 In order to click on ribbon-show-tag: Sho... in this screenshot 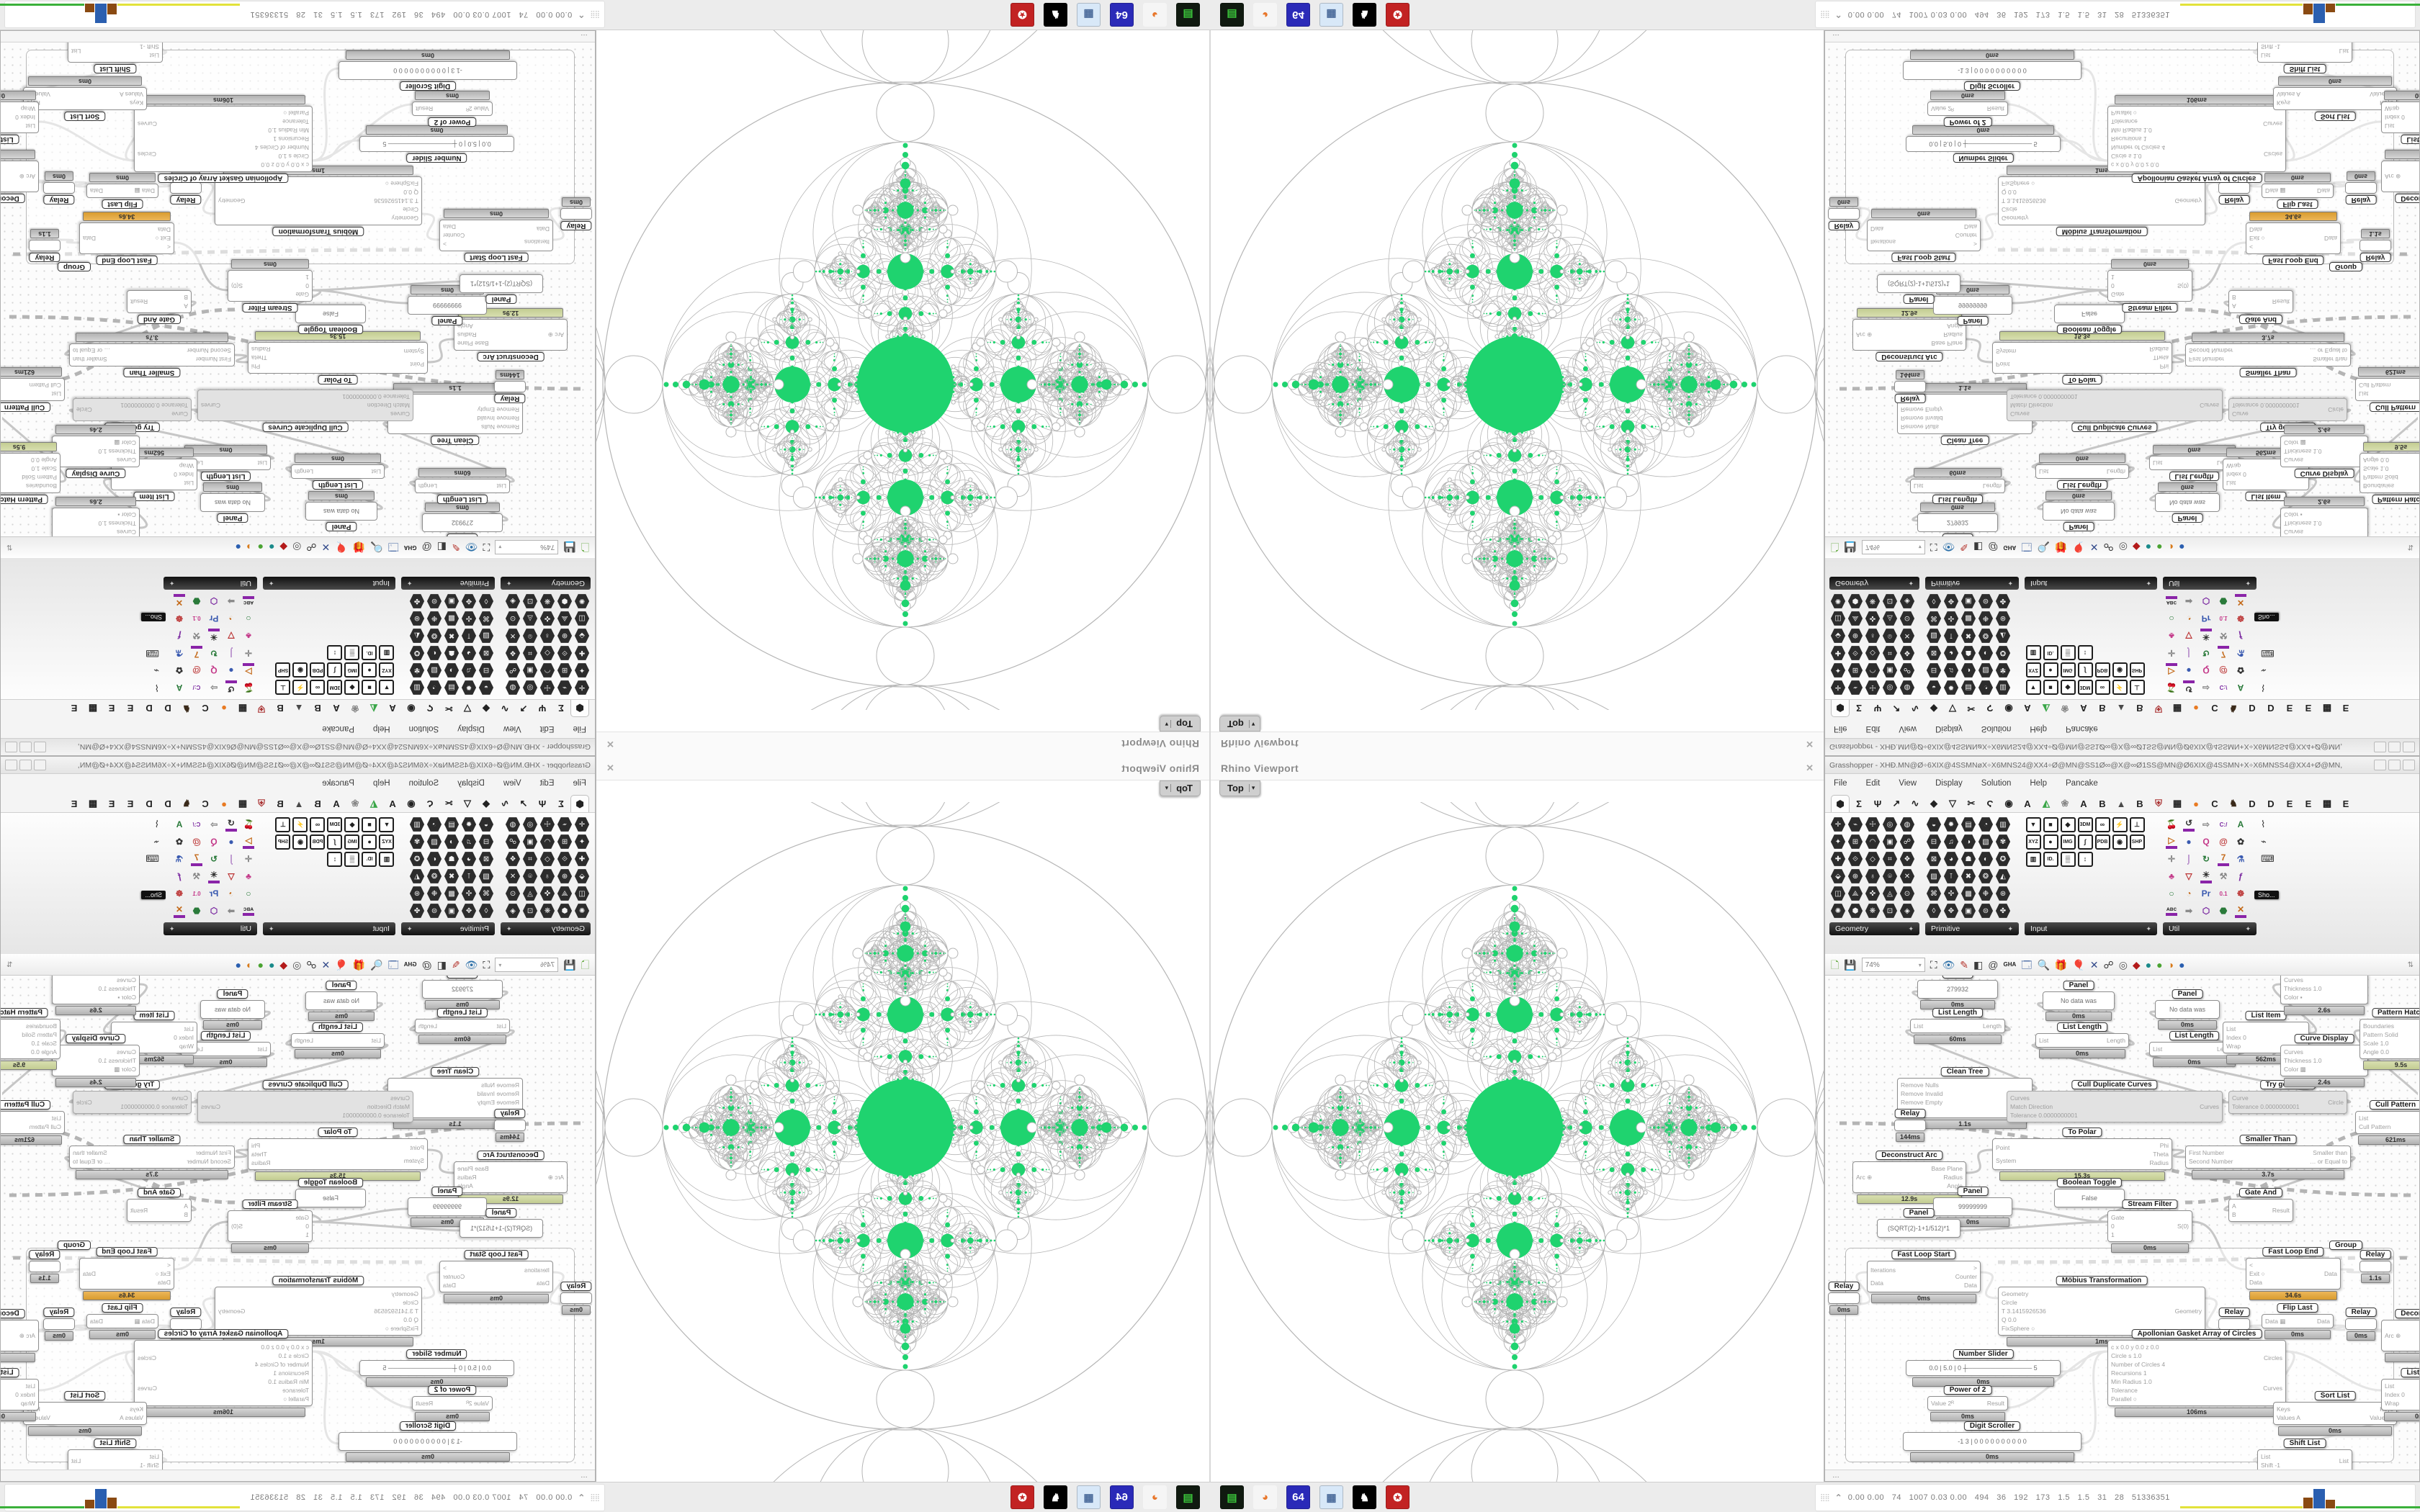, I will do `click(153, 617)`.